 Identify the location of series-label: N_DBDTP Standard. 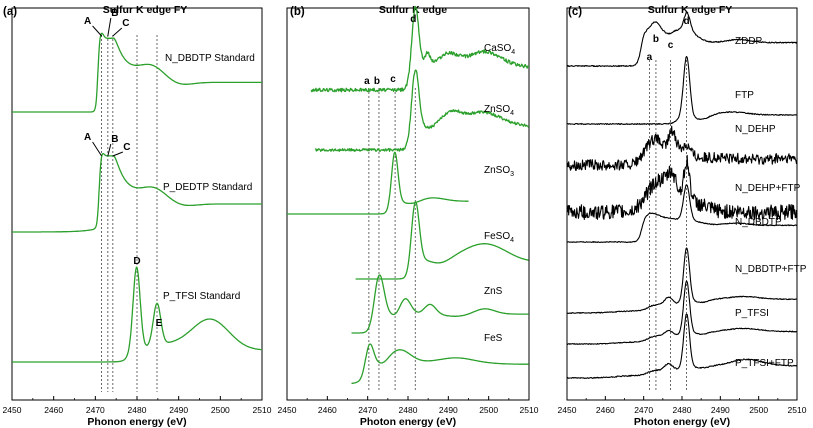
(210, 58).